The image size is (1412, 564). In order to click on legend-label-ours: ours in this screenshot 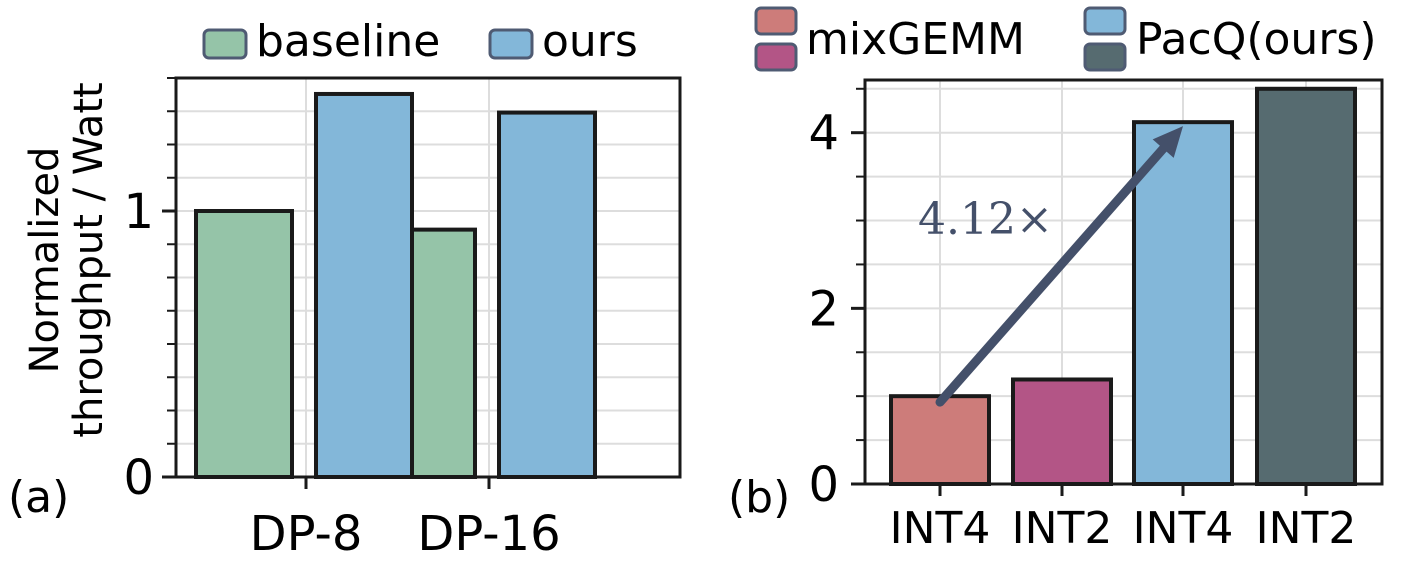, I will do `click(590, 41)`.